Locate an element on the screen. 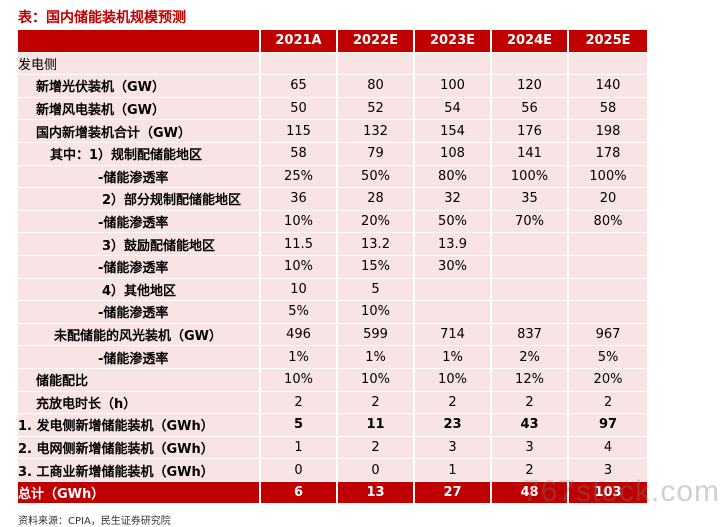 The image size is (728, 527). value-cell: 100% is located at coordinates (530, 177).